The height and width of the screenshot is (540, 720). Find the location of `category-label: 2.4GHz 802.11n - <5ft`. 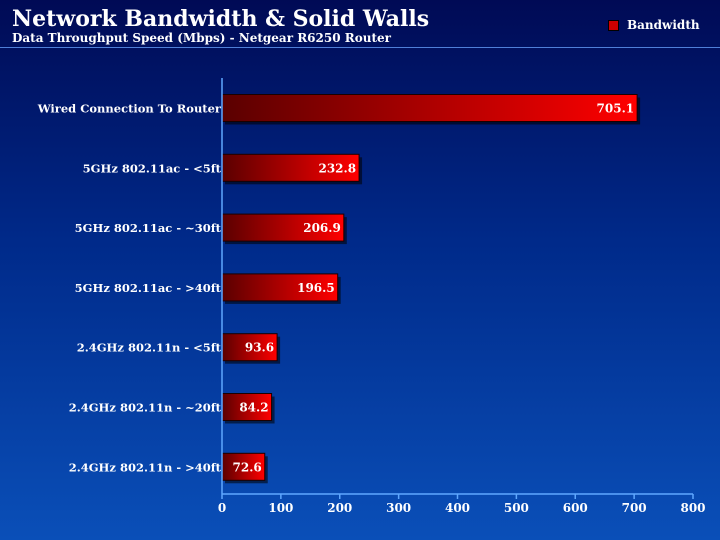

category-label: 2.4GHz 802.11n - <5ft is located at coordinates (149, 348).